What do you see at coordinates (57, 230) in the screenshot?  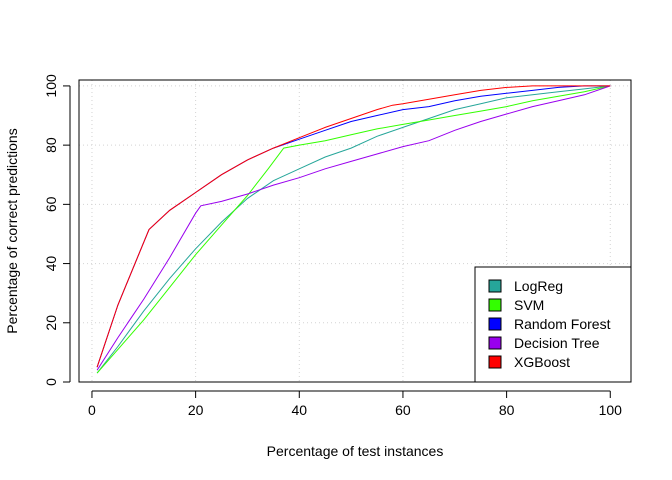 I see `y-axis: 0 20 40 60 80 100` at bounding box center [57, 230].